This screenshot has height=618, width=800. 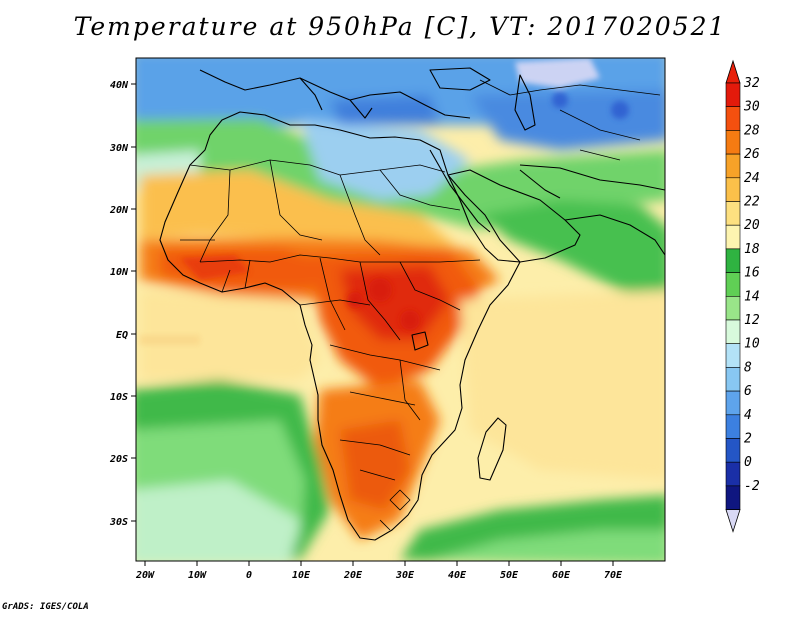 I want to click on colorbar-label: 22, so click(x=752, y=202).